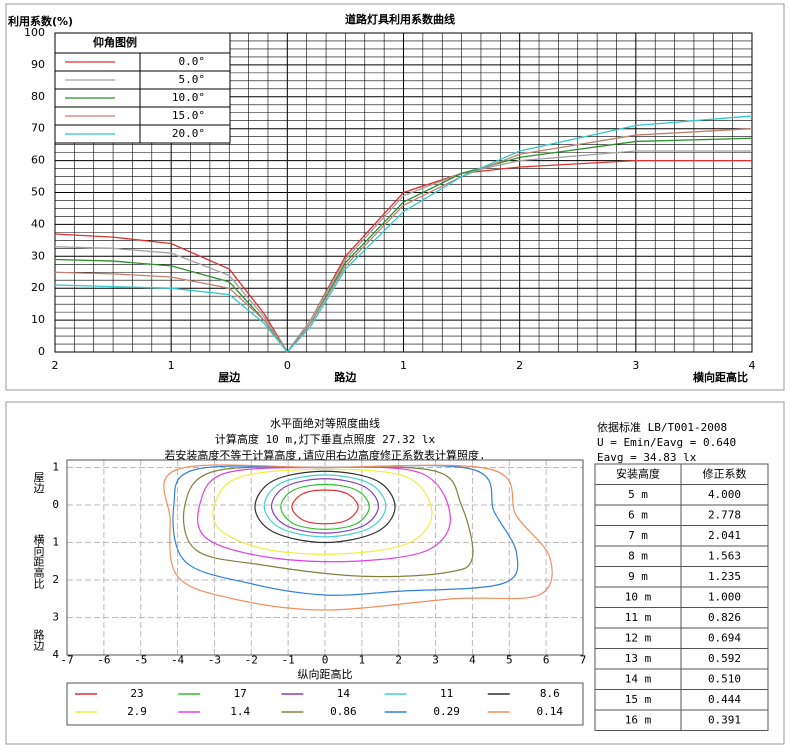 This screenshot has width=790, height=749. I want to click on table-cell: 1.235, so click(724, 576).